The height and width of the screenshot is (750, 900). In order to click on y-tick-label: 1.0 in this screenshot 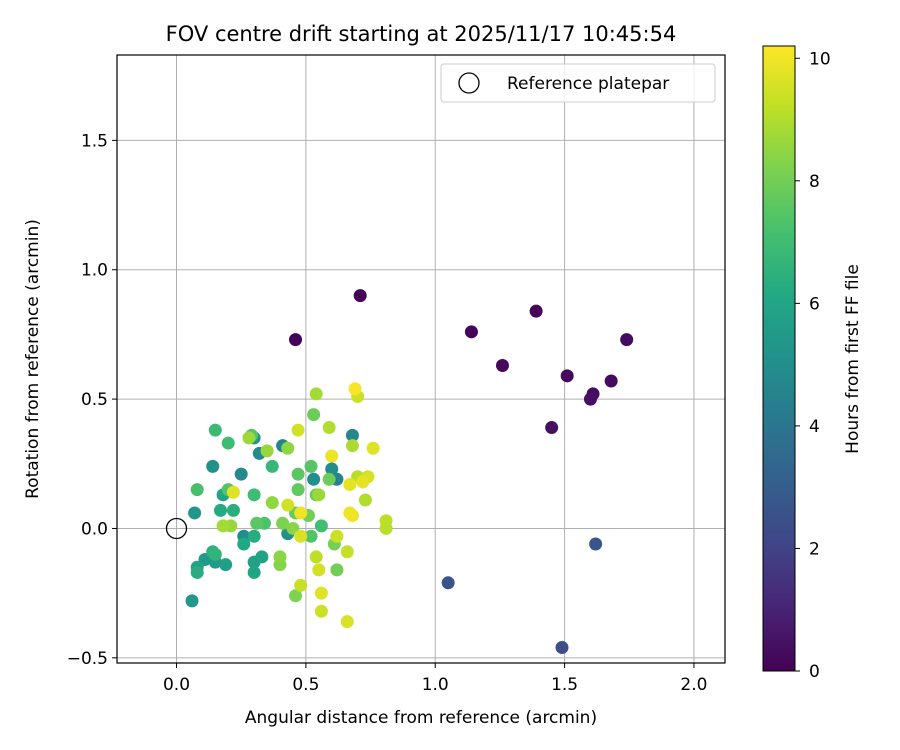, I will do `click(94, 271)`.